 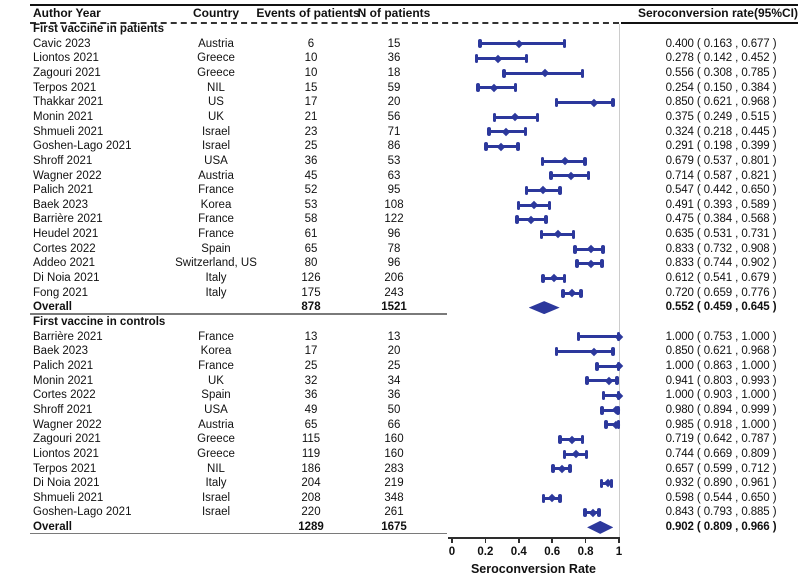 What do you see at coordinates (721, 278) in the screenshot?
I see `rate-ci-cell: 0.612 ( 0.541 , 0.679 )` at bounding box center [721, 278].